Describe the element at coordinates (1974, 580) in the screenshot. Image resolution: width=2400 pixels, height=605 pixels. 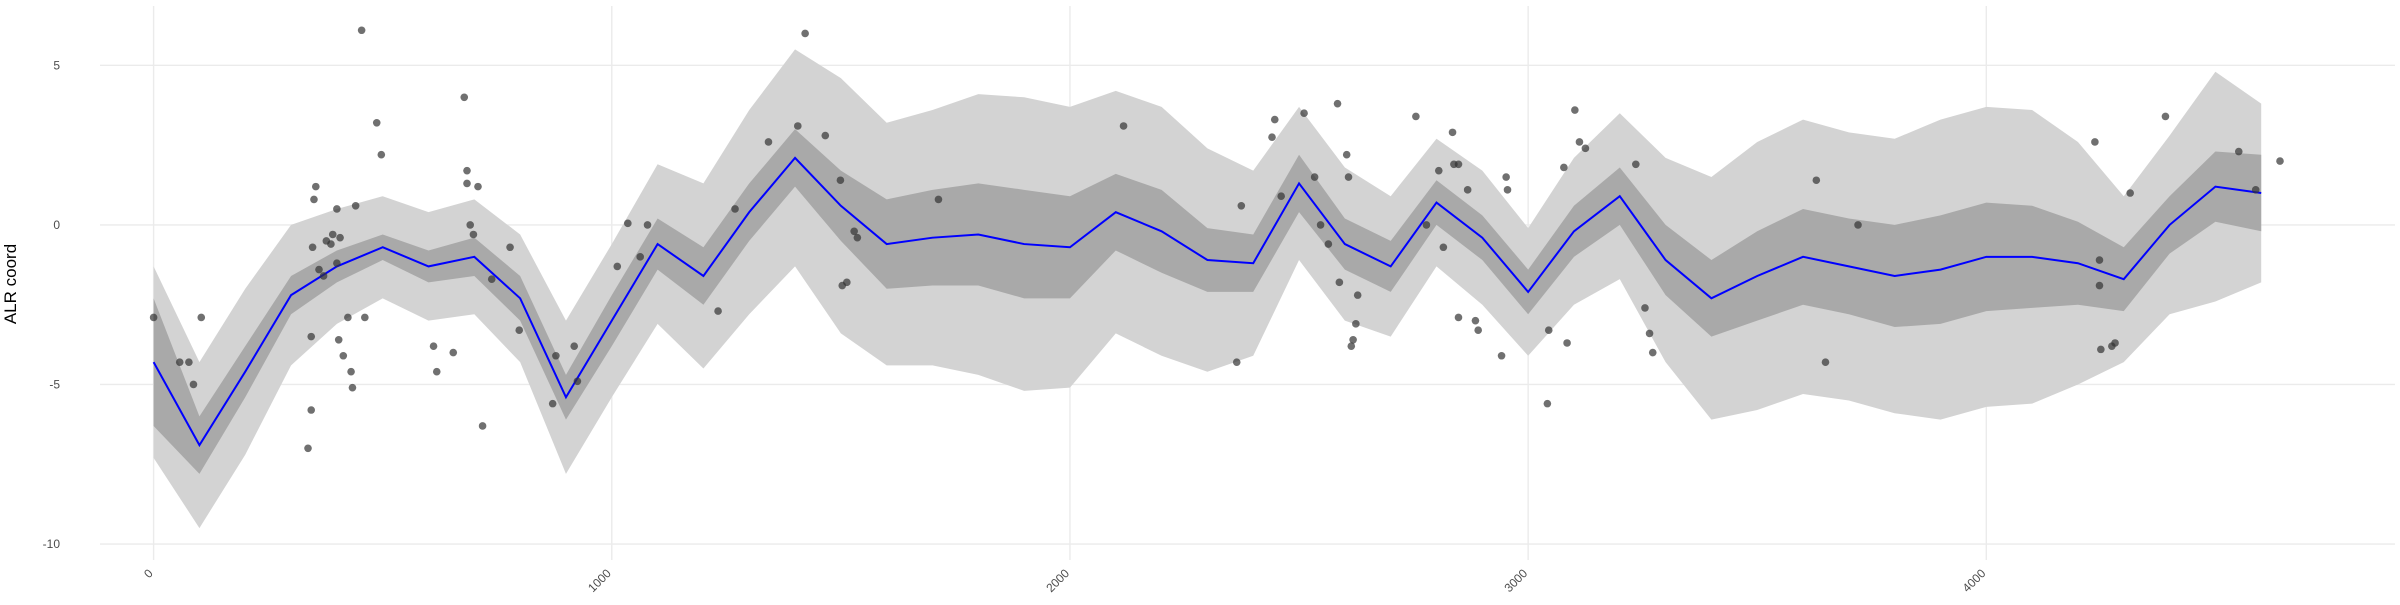
I see `x-tick-label: 4000` at that location.